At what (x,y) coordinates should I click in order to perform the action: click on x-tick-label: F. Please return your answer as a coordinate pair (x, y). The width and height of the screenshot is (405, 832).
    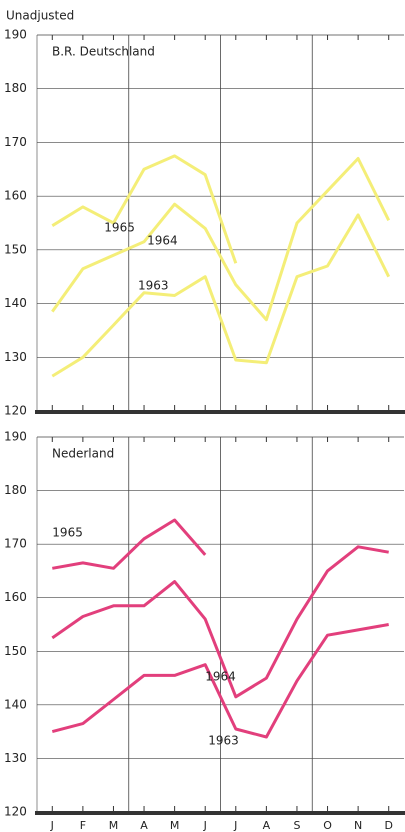
    Looking at the image, I should click on (83, 825).